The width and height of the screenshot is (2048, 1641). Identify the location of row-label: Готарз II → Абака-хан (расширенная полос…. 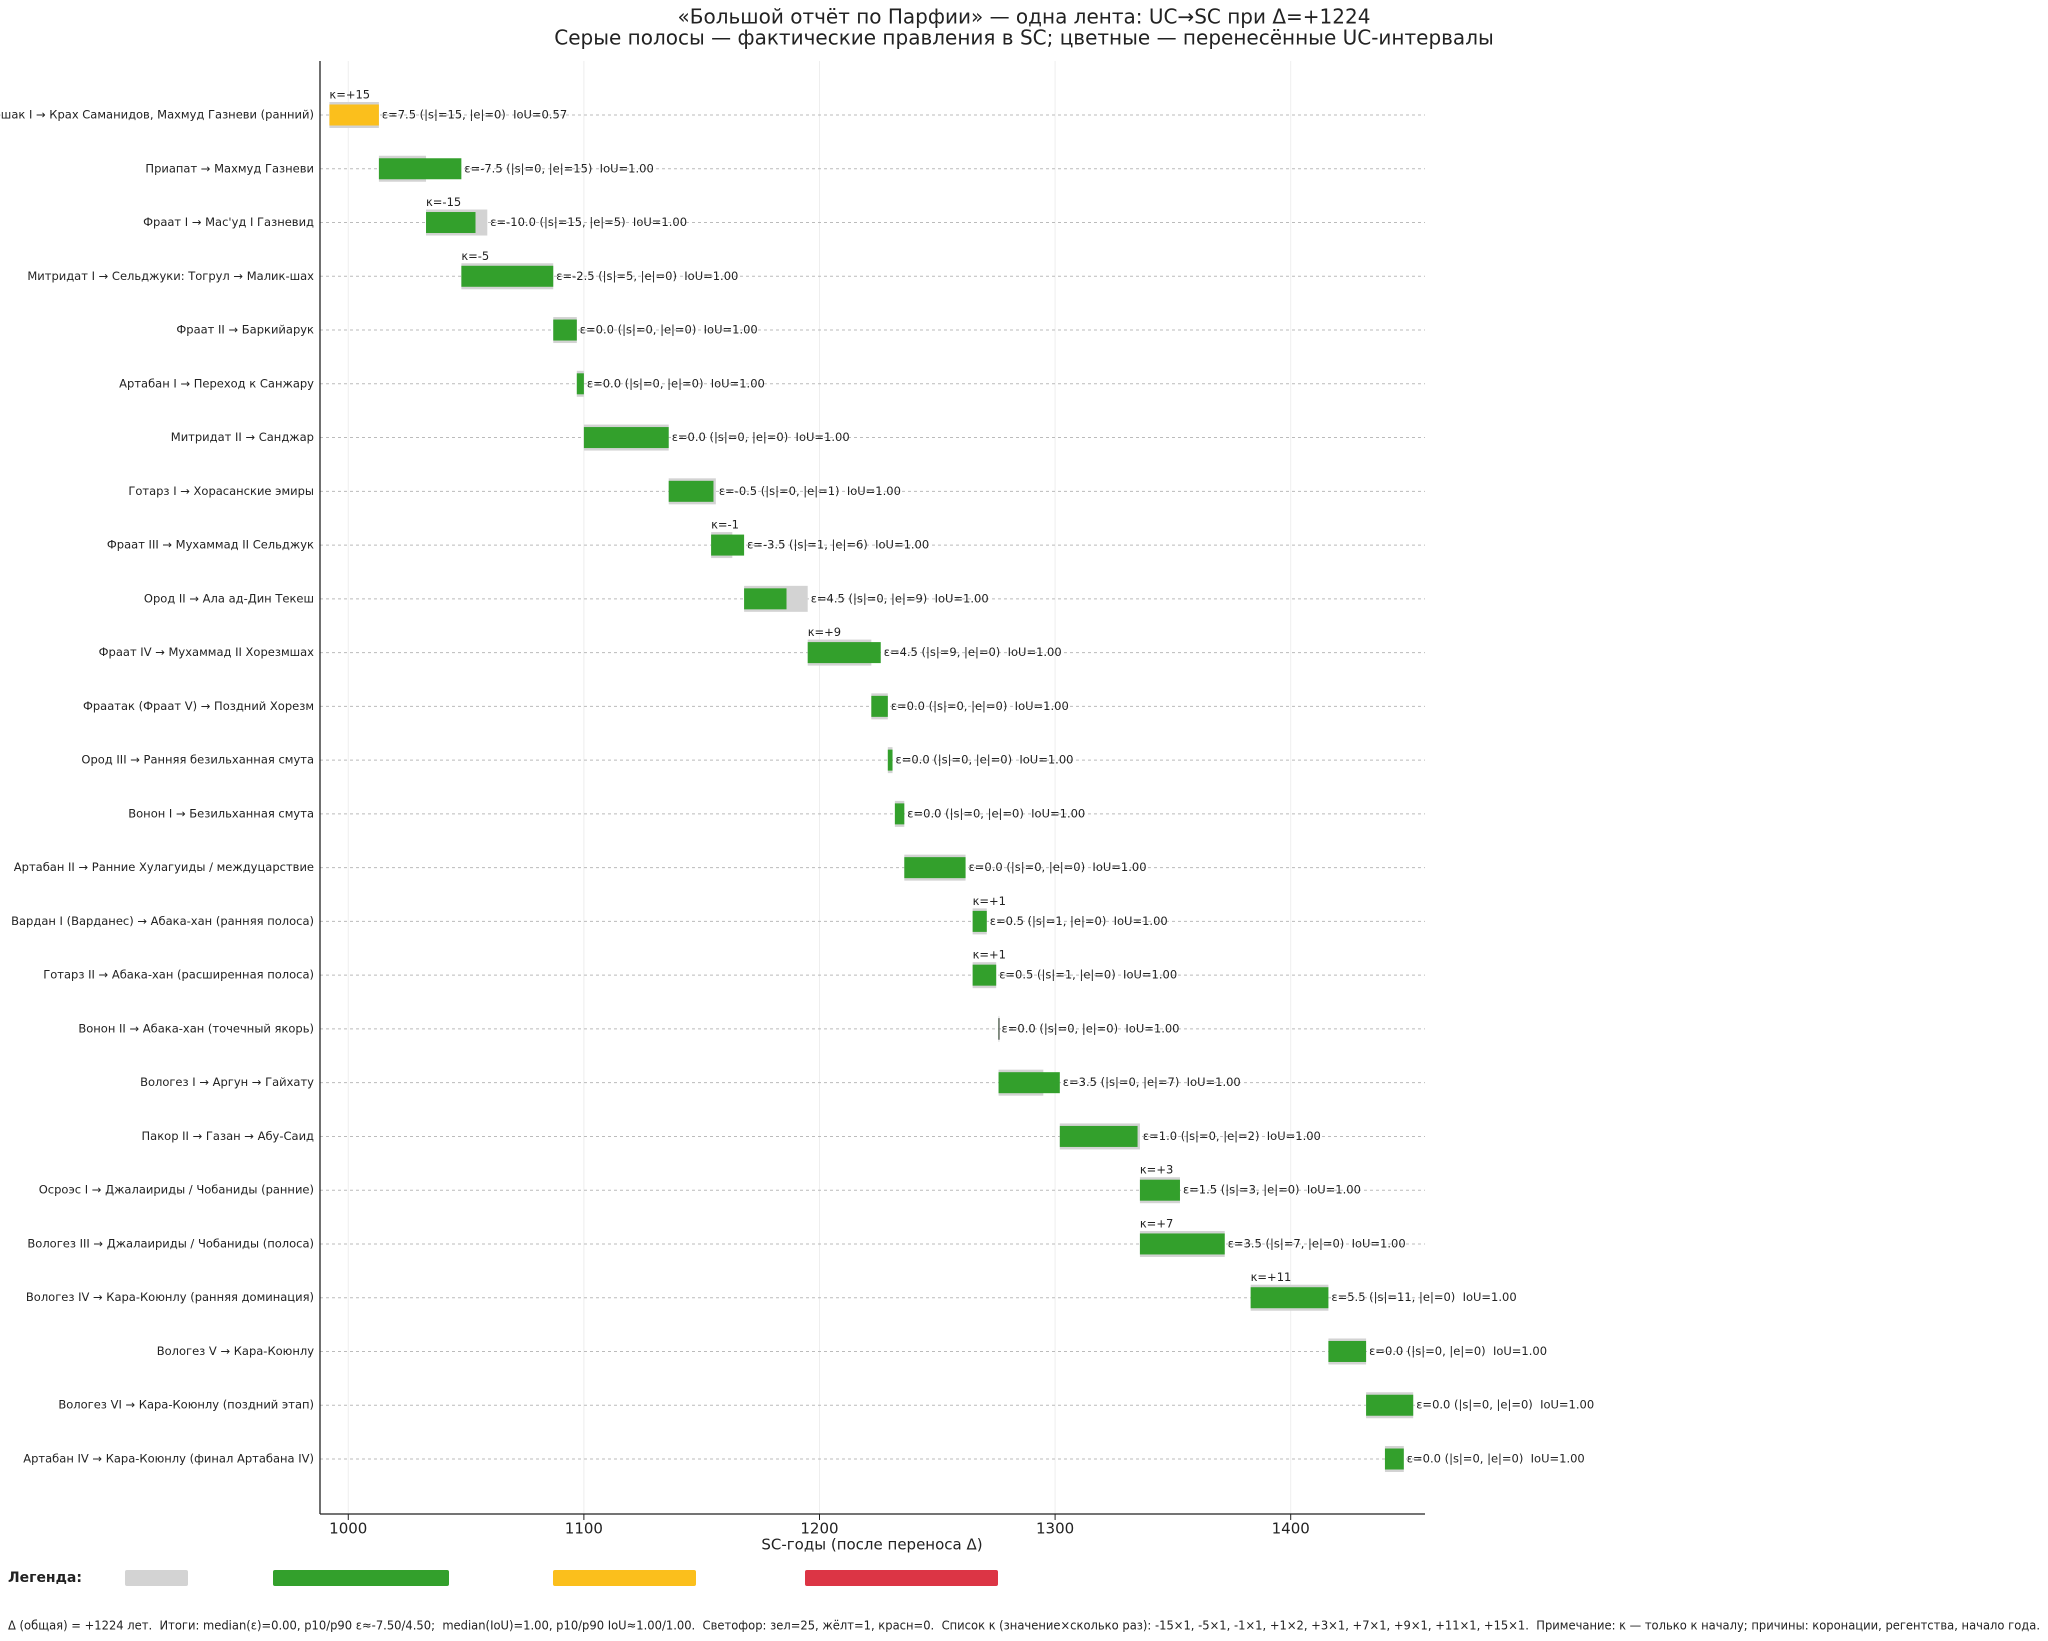
(178, 975).